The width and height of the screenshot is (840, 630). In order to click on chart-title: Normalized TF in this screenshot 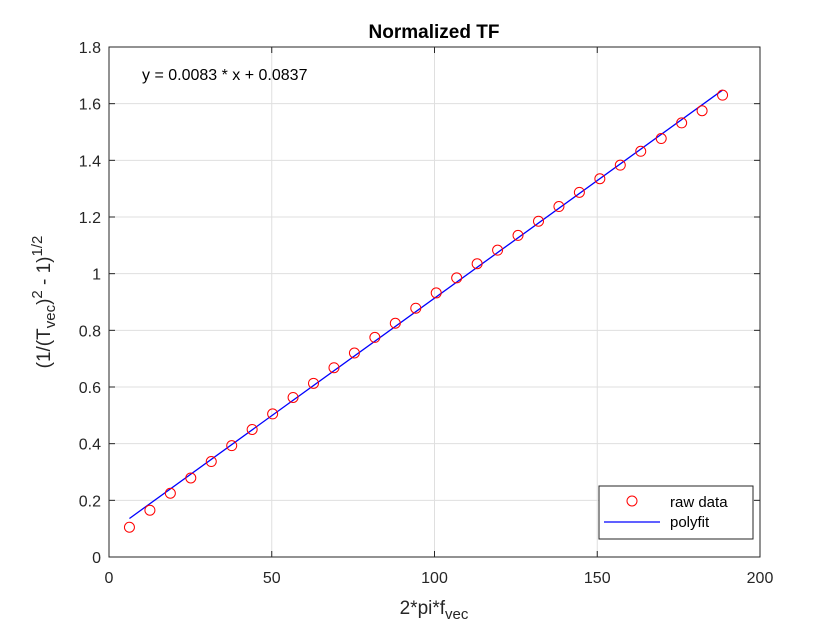, I will do `click(434, 32)`.